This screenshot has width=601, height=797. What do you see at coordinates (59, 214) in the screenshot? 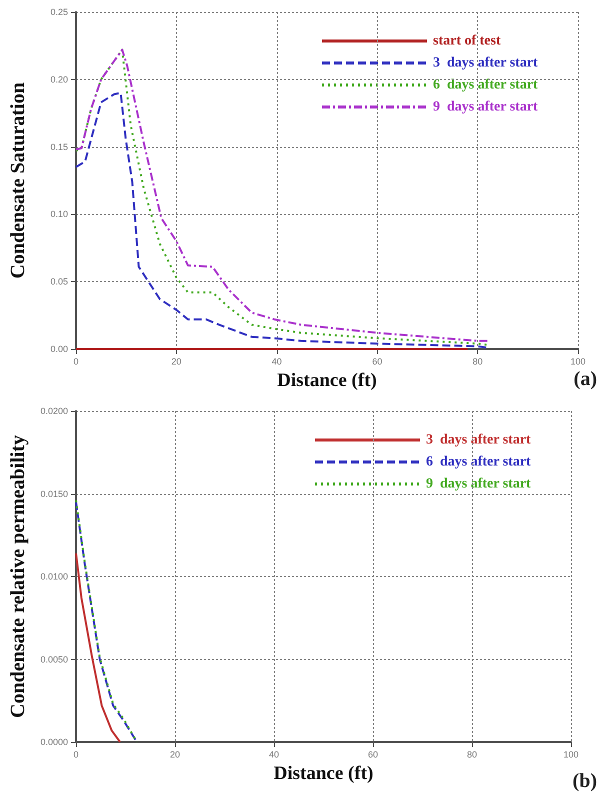
I see `y-tick-label: 0.10` at bounding box center [59, 214].